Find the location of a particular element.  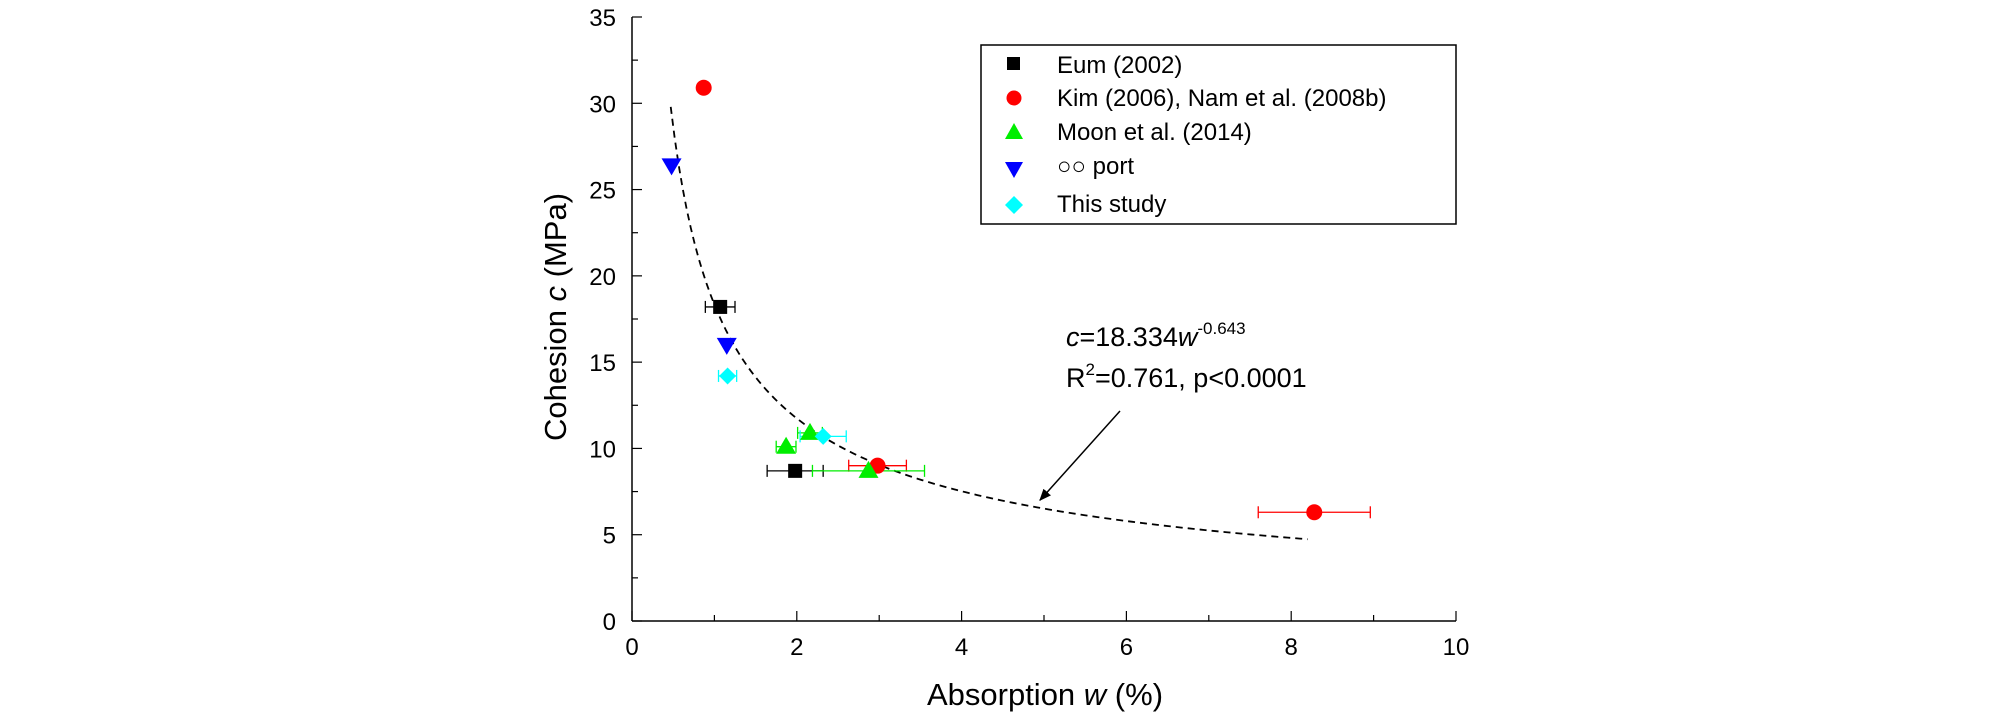

errorbar-layer is located at coordinates (1037, 409).